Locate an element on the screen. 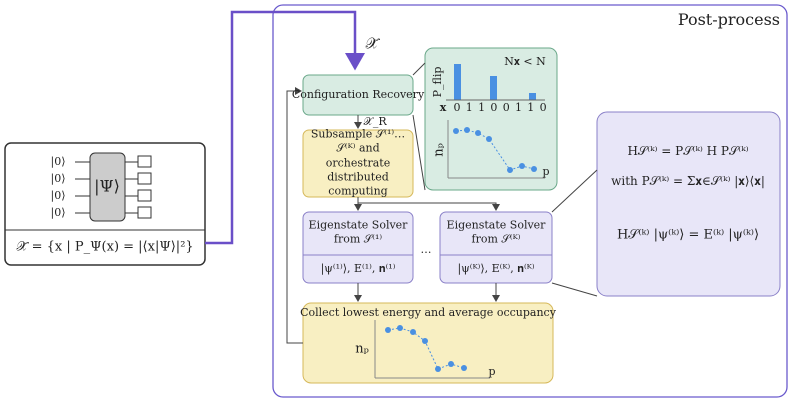  collect-xlabel: p is located at coordinates (492, 371).